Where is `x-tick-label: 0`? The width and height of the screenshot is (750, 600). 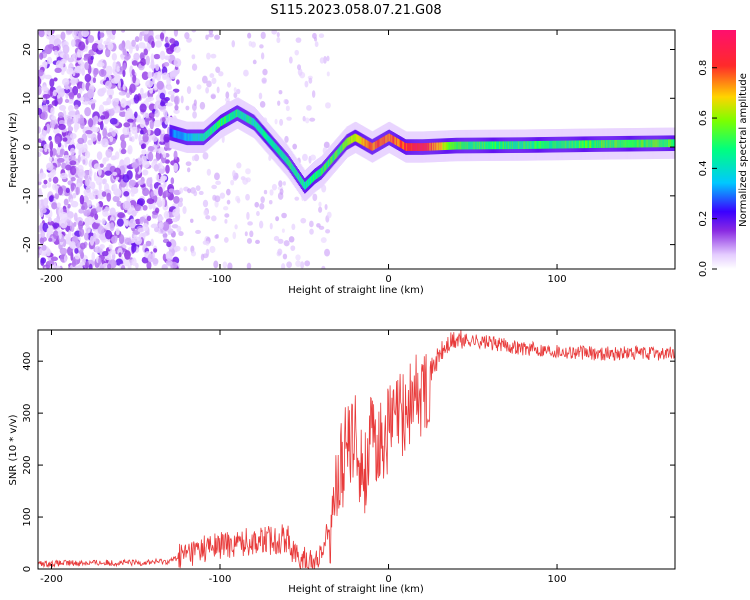 x-tick-label: 0 is located at coordinates (388, 579).